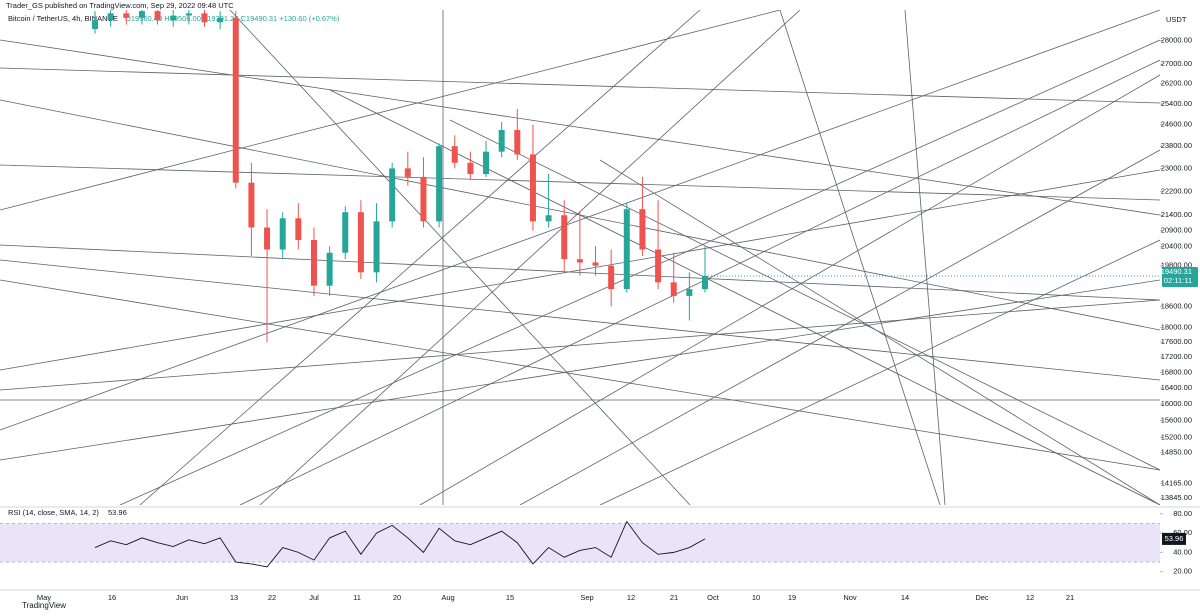 The height and width of the screenshot is (616, 1200). What do you see at coordinates (1176, 230) in the screenshot?
I see `y-tick-label: 20900.00` at bounding box center [1176, 230].